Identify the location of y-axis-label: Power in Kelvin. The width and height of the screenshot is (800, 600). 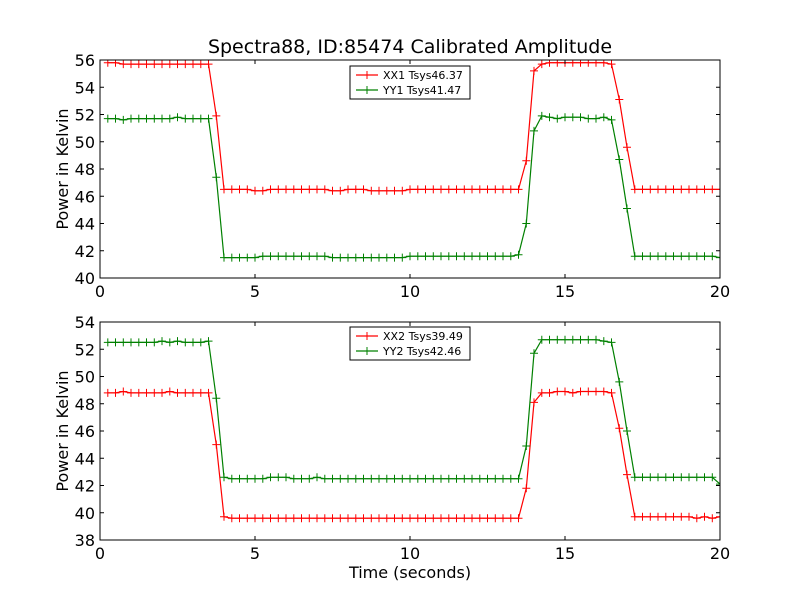
(62, 168).